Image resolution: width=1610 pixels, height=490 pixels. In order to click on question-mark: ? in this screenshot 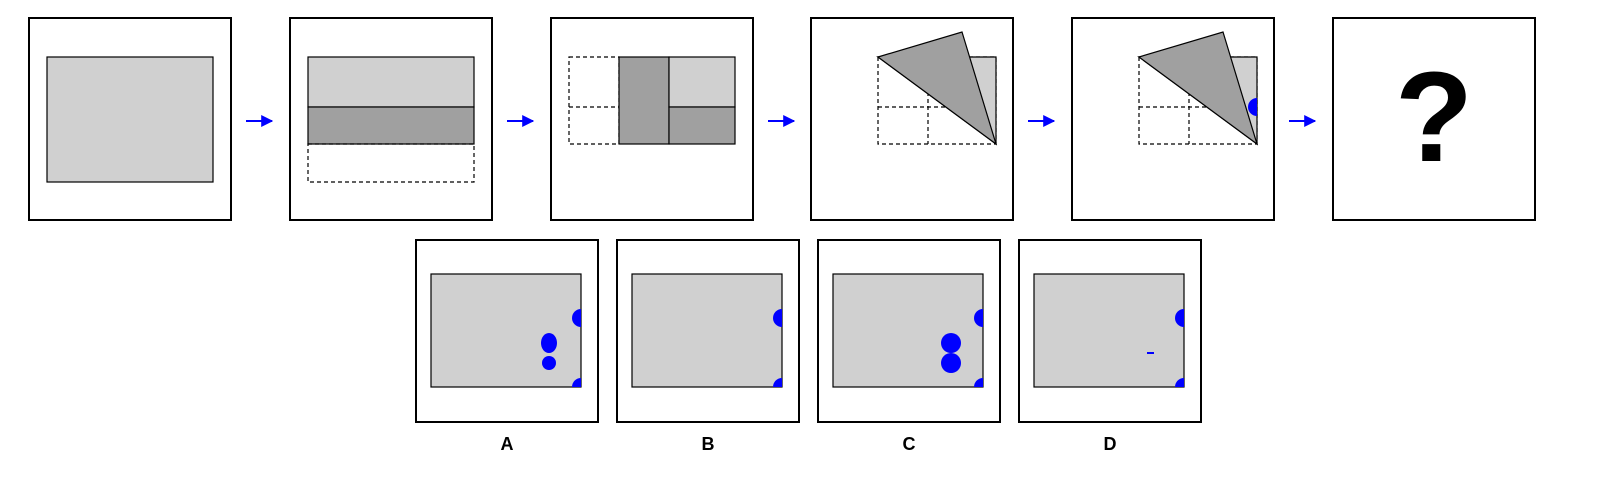, I will do `click(1434, 117)`.